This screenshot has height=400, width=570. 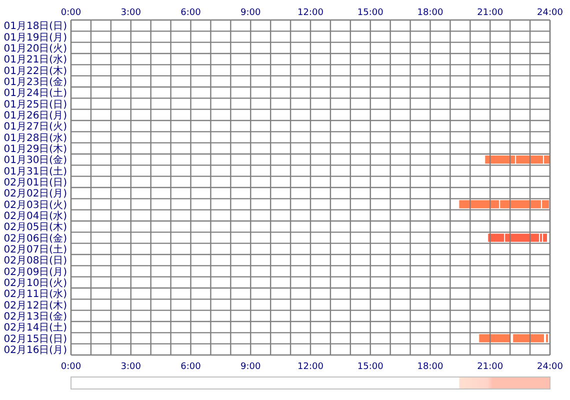 What do you see at coordinates (36, 104) in the screenshot?
I see `y-tick-label: 01月25日(日)` at bounding box center [36, 104].